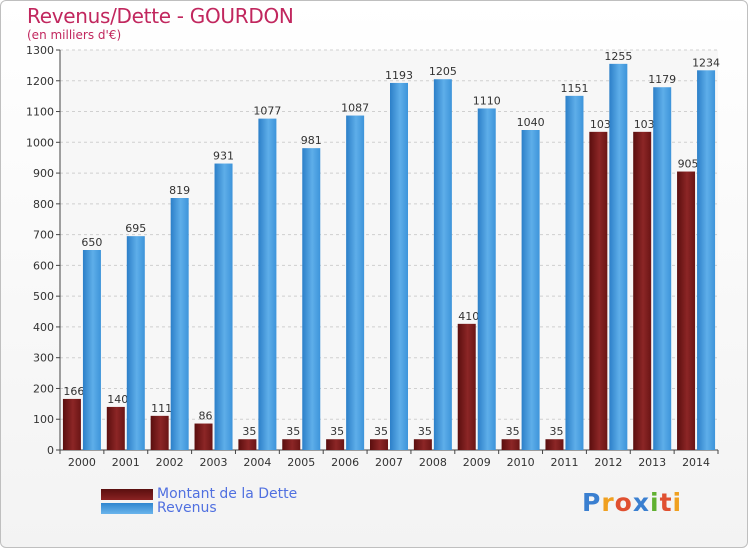 Image resolution: width=750 pixels, height=550 pixels. What do you see at coordinates (223, 156) in the screenshot?
I see `data-label-revenue: 931` at bounding box center [223, 156].